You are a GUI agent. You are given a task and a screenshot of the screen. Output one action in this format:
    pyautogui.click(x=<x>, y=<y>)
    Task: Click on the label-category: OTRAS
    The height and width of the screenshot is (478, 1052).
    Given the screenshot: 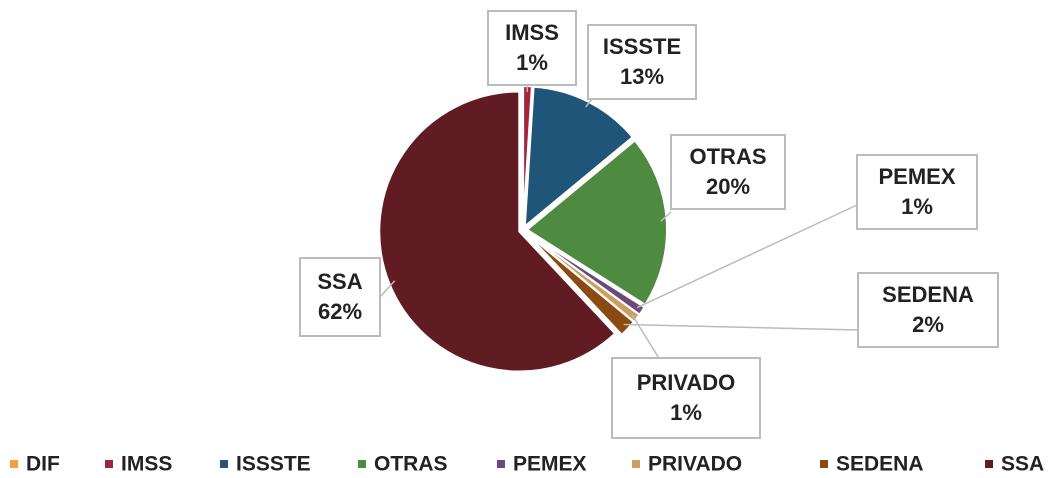 What is the action you would take?
    pyautogui.click(x=728, y=156)
    